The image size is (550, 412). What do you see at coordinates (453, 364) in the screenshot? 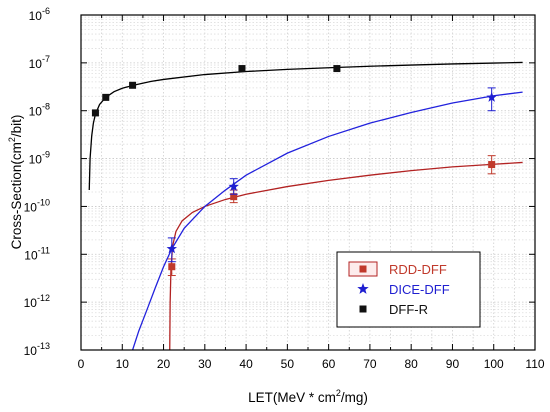
I see `x-tick-label: 90` at bounding box center [453, 364].